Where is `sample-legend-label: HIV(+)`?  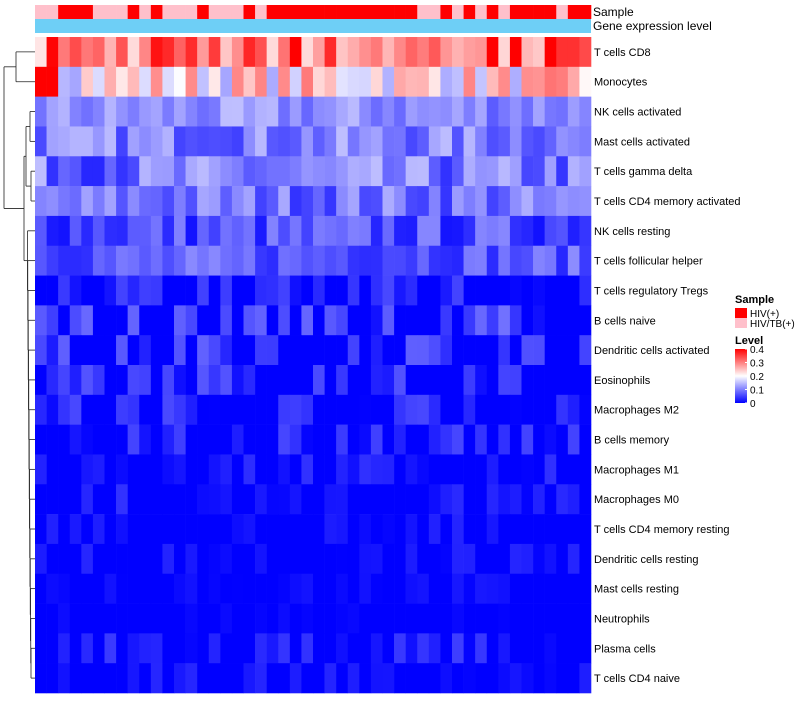
sample-legend-label: HIV(+) is located at coordinates (764, 314).